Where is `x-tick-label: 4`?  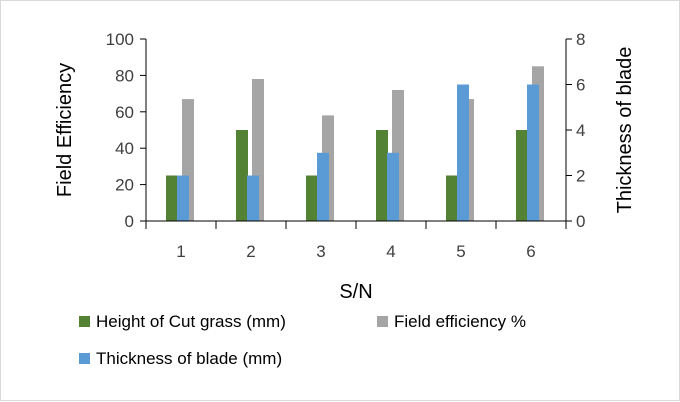
x-tick-label: 4 is located at coordinates (390, 251).